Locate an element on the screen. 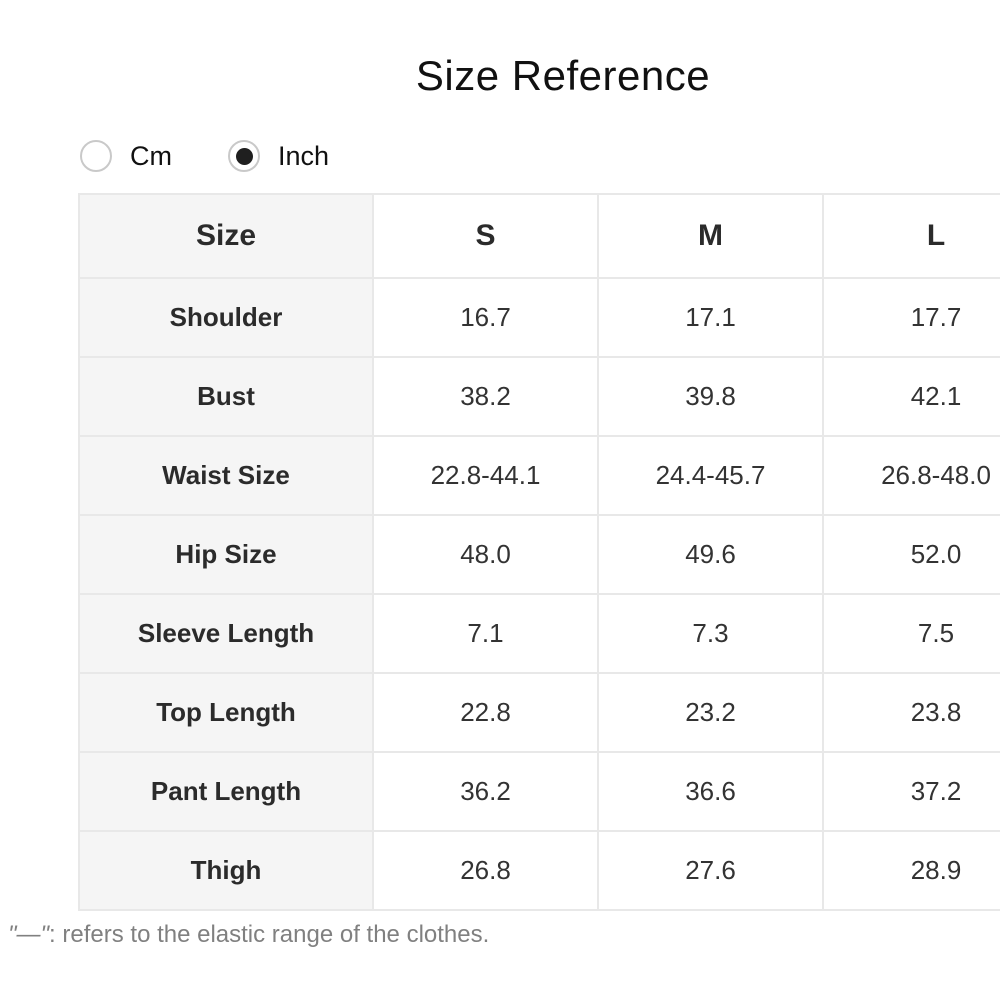 The height and width of the screenshot is (1000, 1000). row-label: Bust is located at coordinates (226, 396).